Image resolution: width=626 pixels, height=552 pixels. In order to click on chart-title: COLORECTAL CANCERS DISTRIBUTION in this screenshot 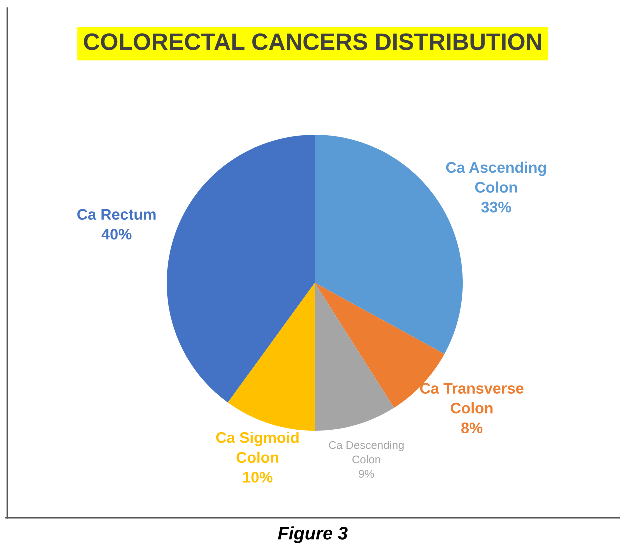, I will do `click(313, 42)`.